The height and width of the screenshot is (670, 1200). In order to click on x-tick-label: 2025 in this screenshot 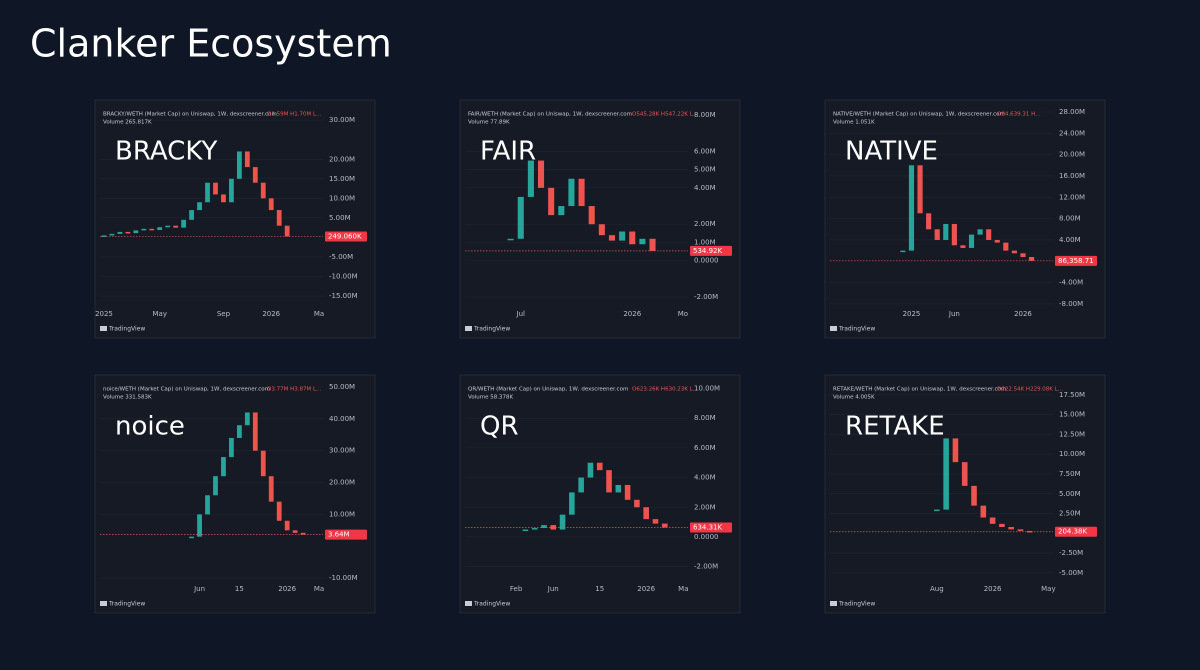, I will do `click(912, 314)`.